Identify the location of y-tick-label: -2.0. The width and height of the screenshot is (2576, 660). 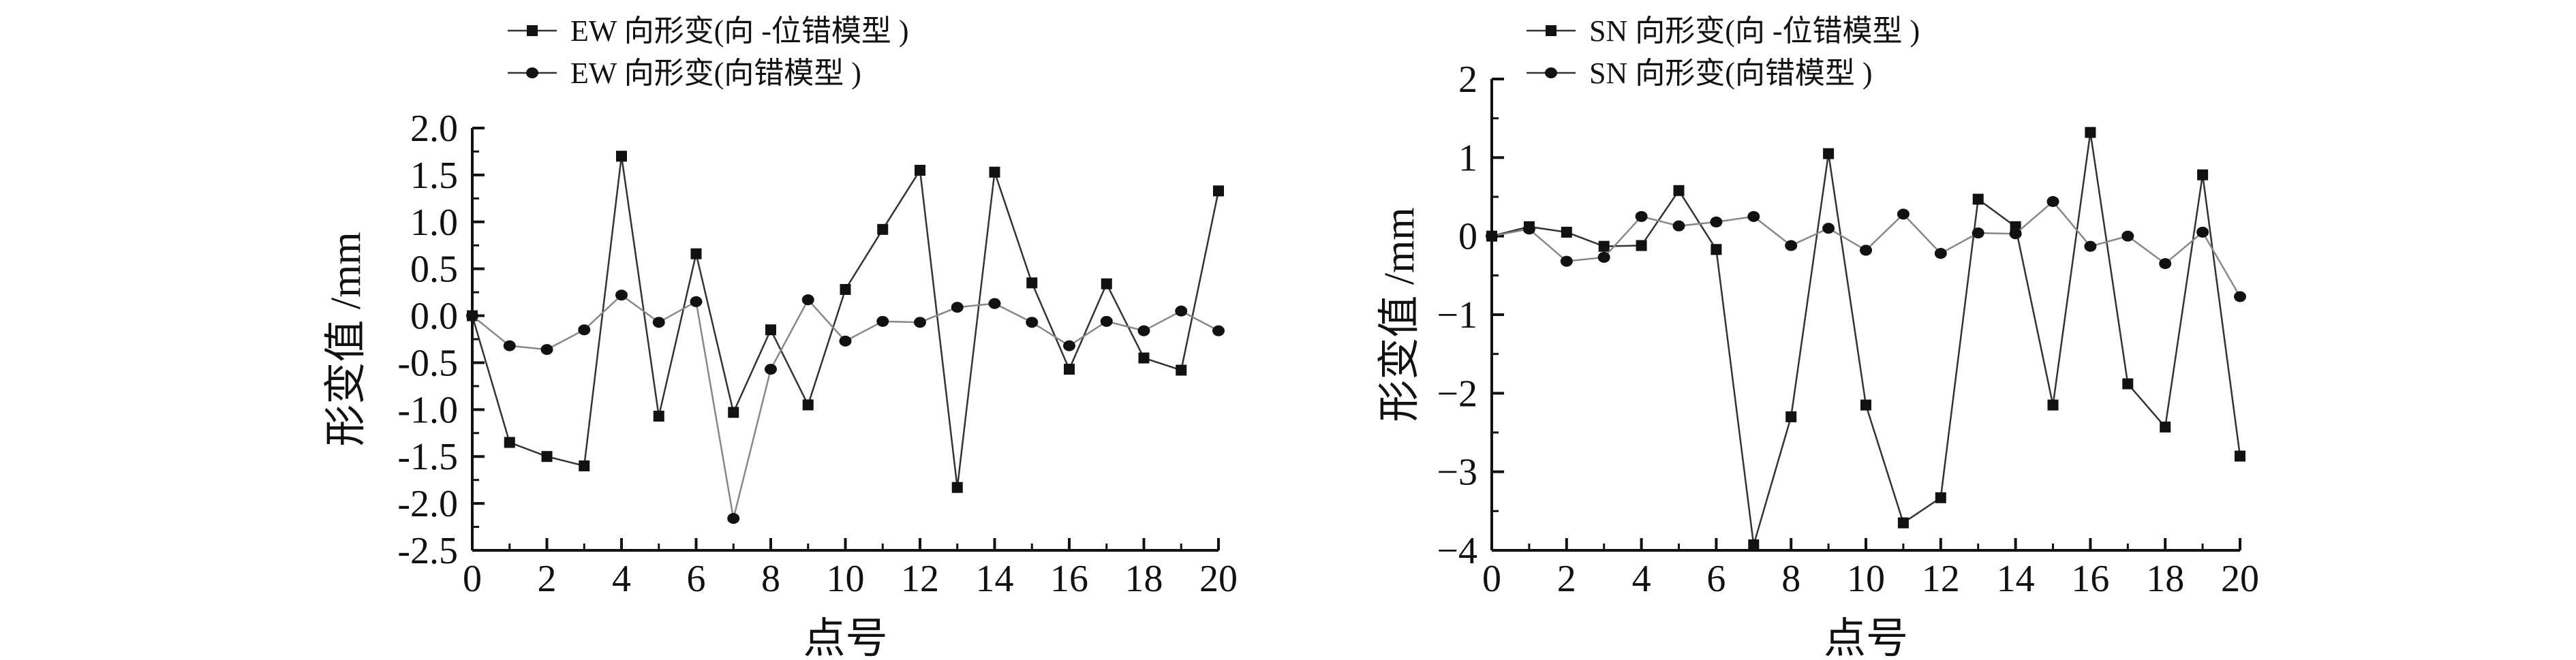
(428, 504).